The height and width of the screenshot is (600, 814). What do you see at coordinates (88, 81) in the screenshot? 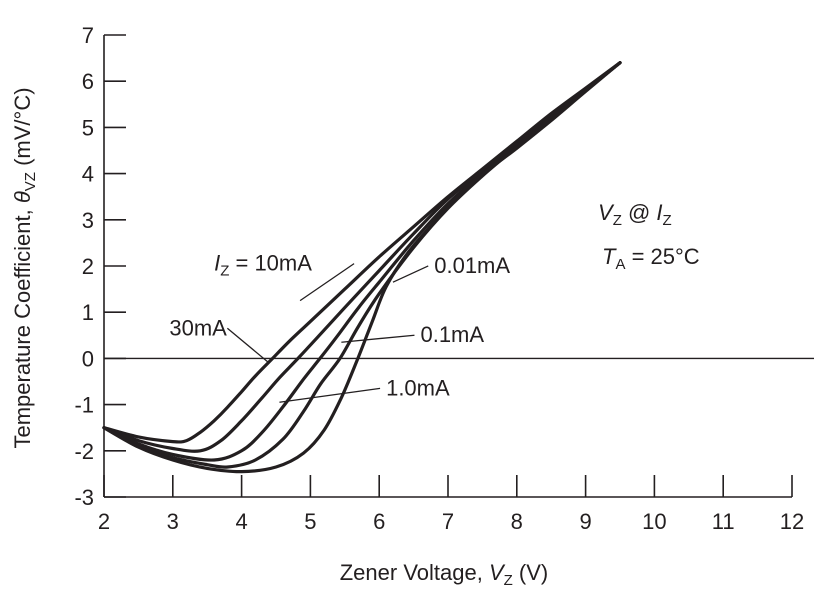
I see `y-tick-label: 6` at bounding box center [88, 81].